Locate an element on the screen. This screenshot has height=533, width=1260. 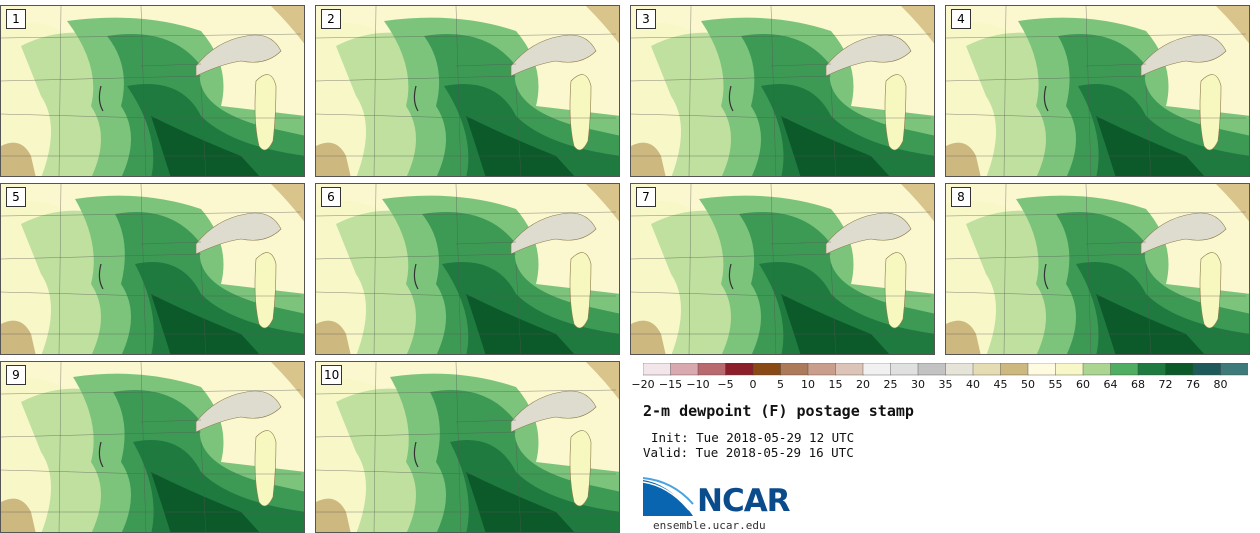
colorbar-tick-label: 10 is located at coordinates (808, 384).